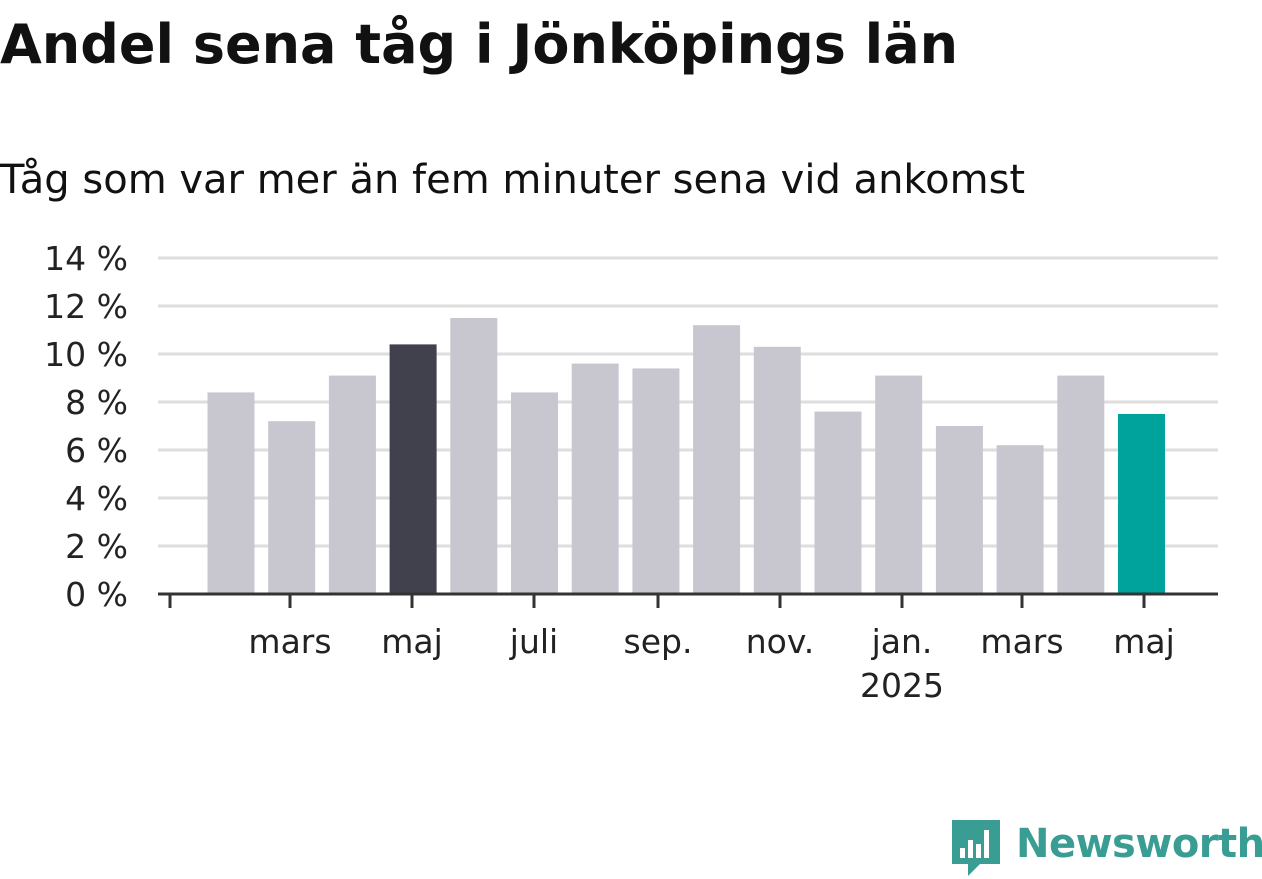 This screenshot has width=1262, height=879. I want to click on y-tick-label: 12 %, so click(86, 306).